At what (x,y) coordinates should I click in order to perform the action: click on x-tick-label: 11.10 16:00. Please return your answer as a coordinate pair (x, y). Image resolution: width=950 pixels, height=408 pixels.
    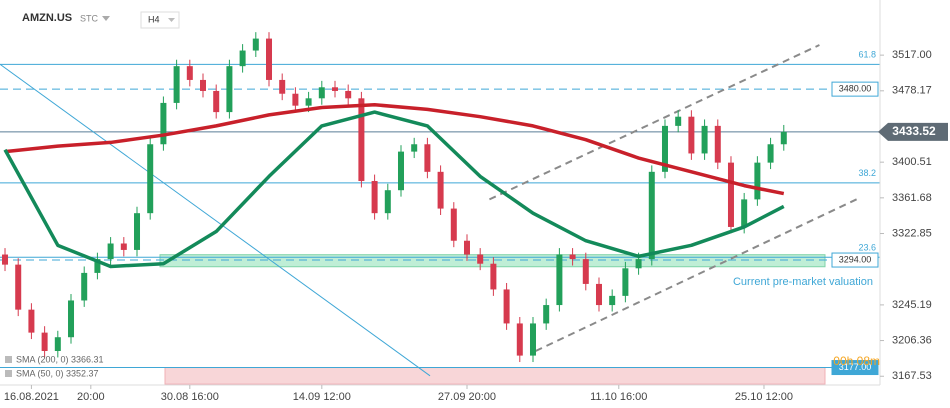
    Looking at the image, I should click on (618, 397).